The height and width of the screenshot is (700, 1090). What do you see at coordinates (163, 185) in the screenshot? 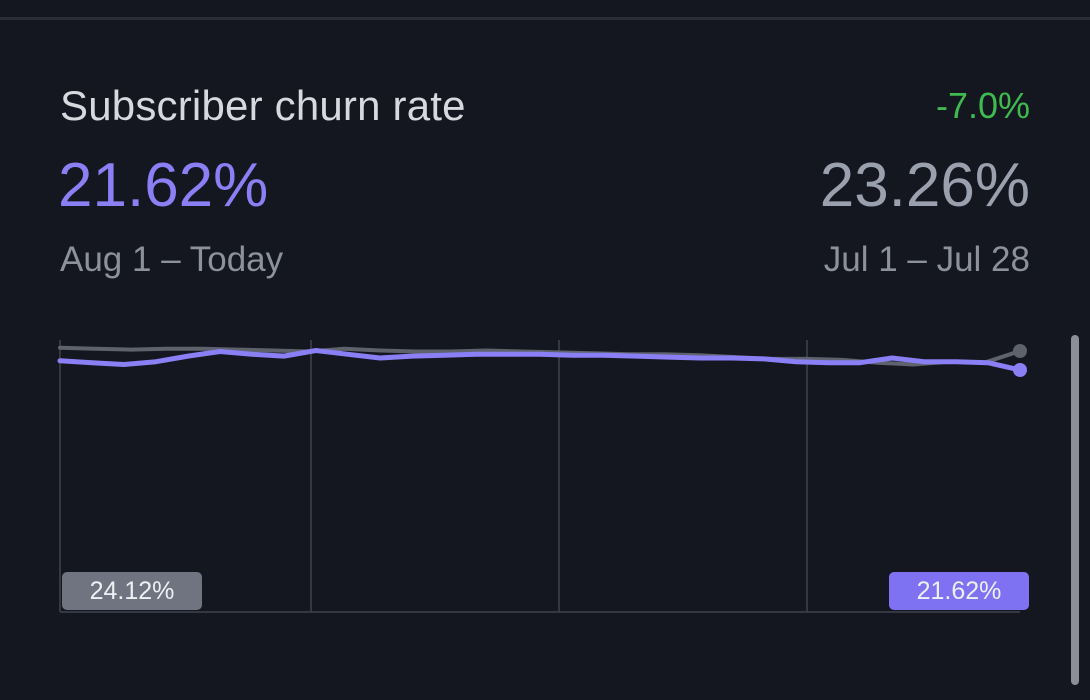
I see `current-period-value: 21.62%` at bounding box center [163, 185].